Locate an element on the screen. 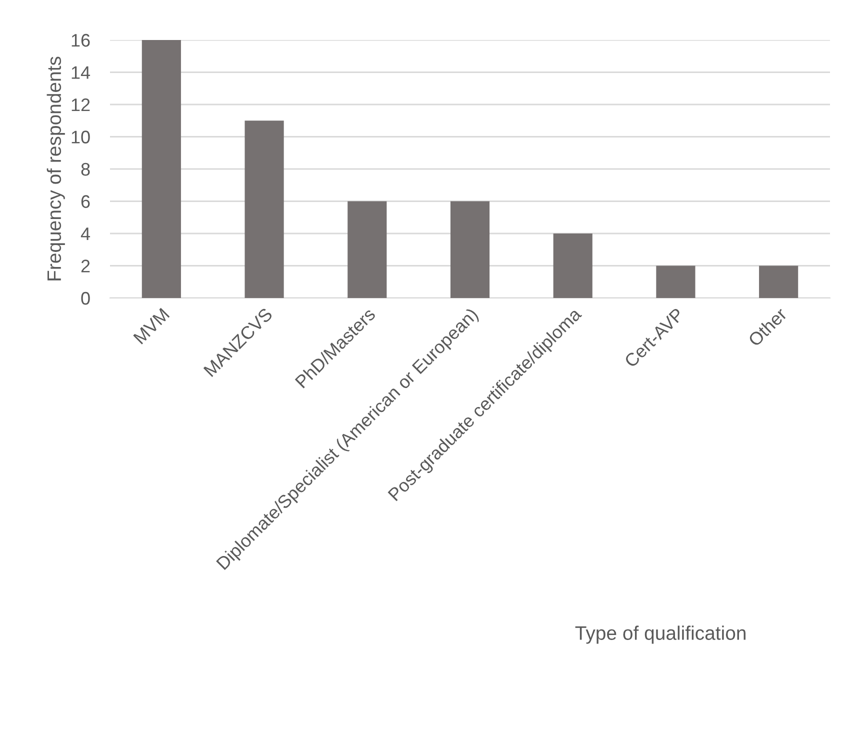 The width and height of the screenshot is (845, 734). y-tick-label: 10 is located at coordinates (81, 137).